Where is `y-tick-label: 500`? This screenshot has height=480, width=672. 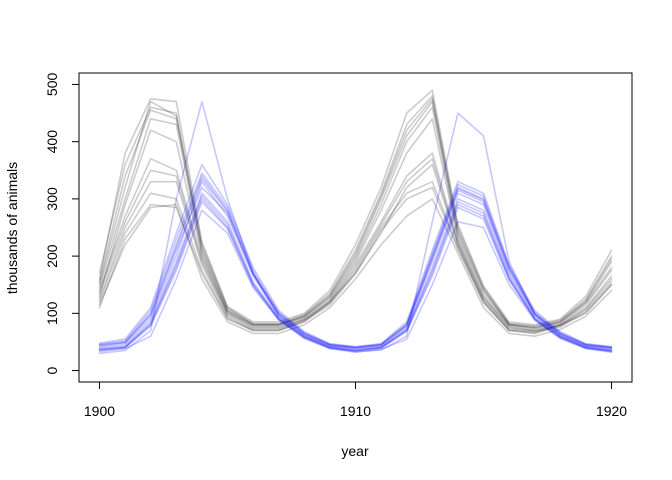 y-tick-label: 500 is located at coordinates (52, 85).